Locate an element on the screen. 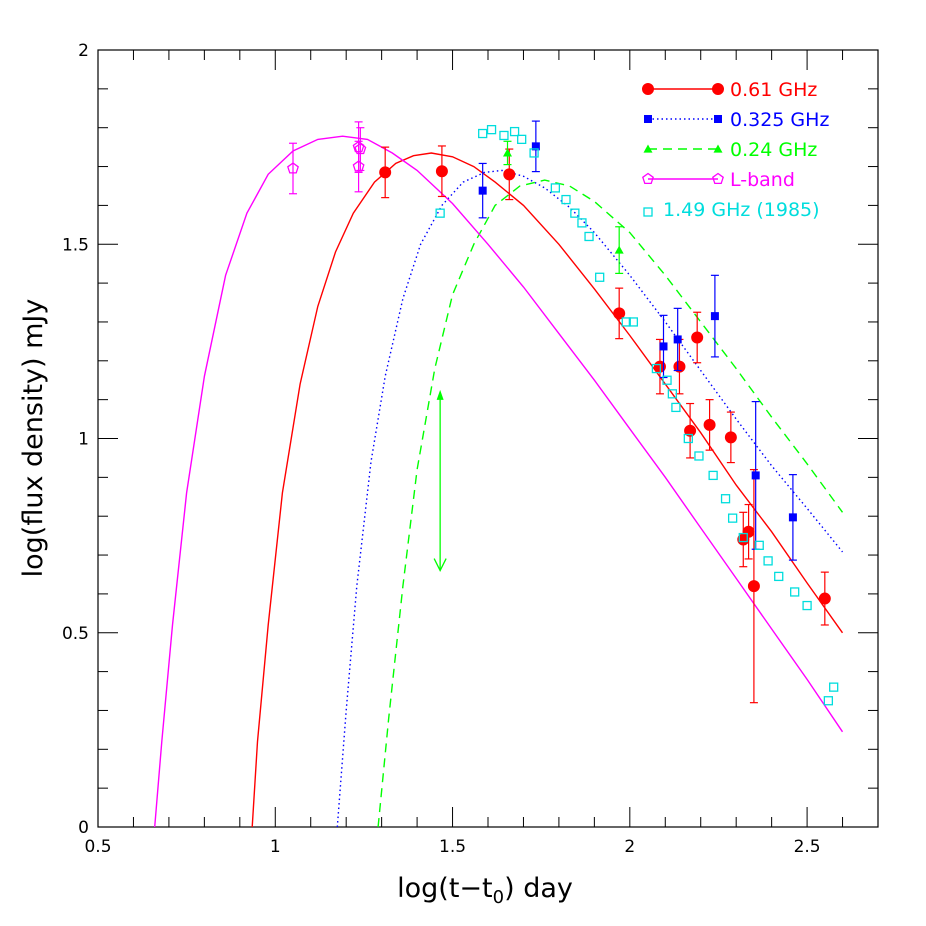 The image size is (926, 926). x-tick-label: 2 is located at coordinates (629, 847).